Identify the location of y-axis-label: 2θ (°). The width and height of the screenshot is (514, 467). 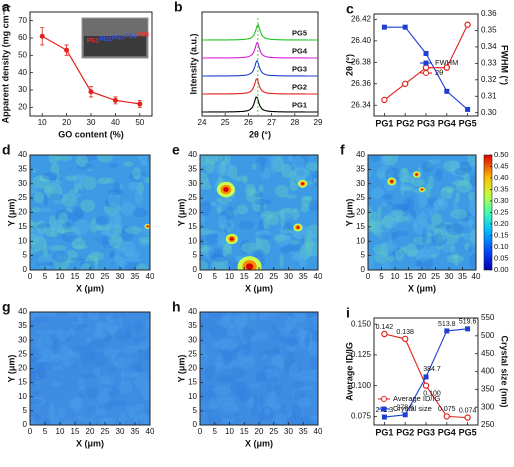
(349, 65).